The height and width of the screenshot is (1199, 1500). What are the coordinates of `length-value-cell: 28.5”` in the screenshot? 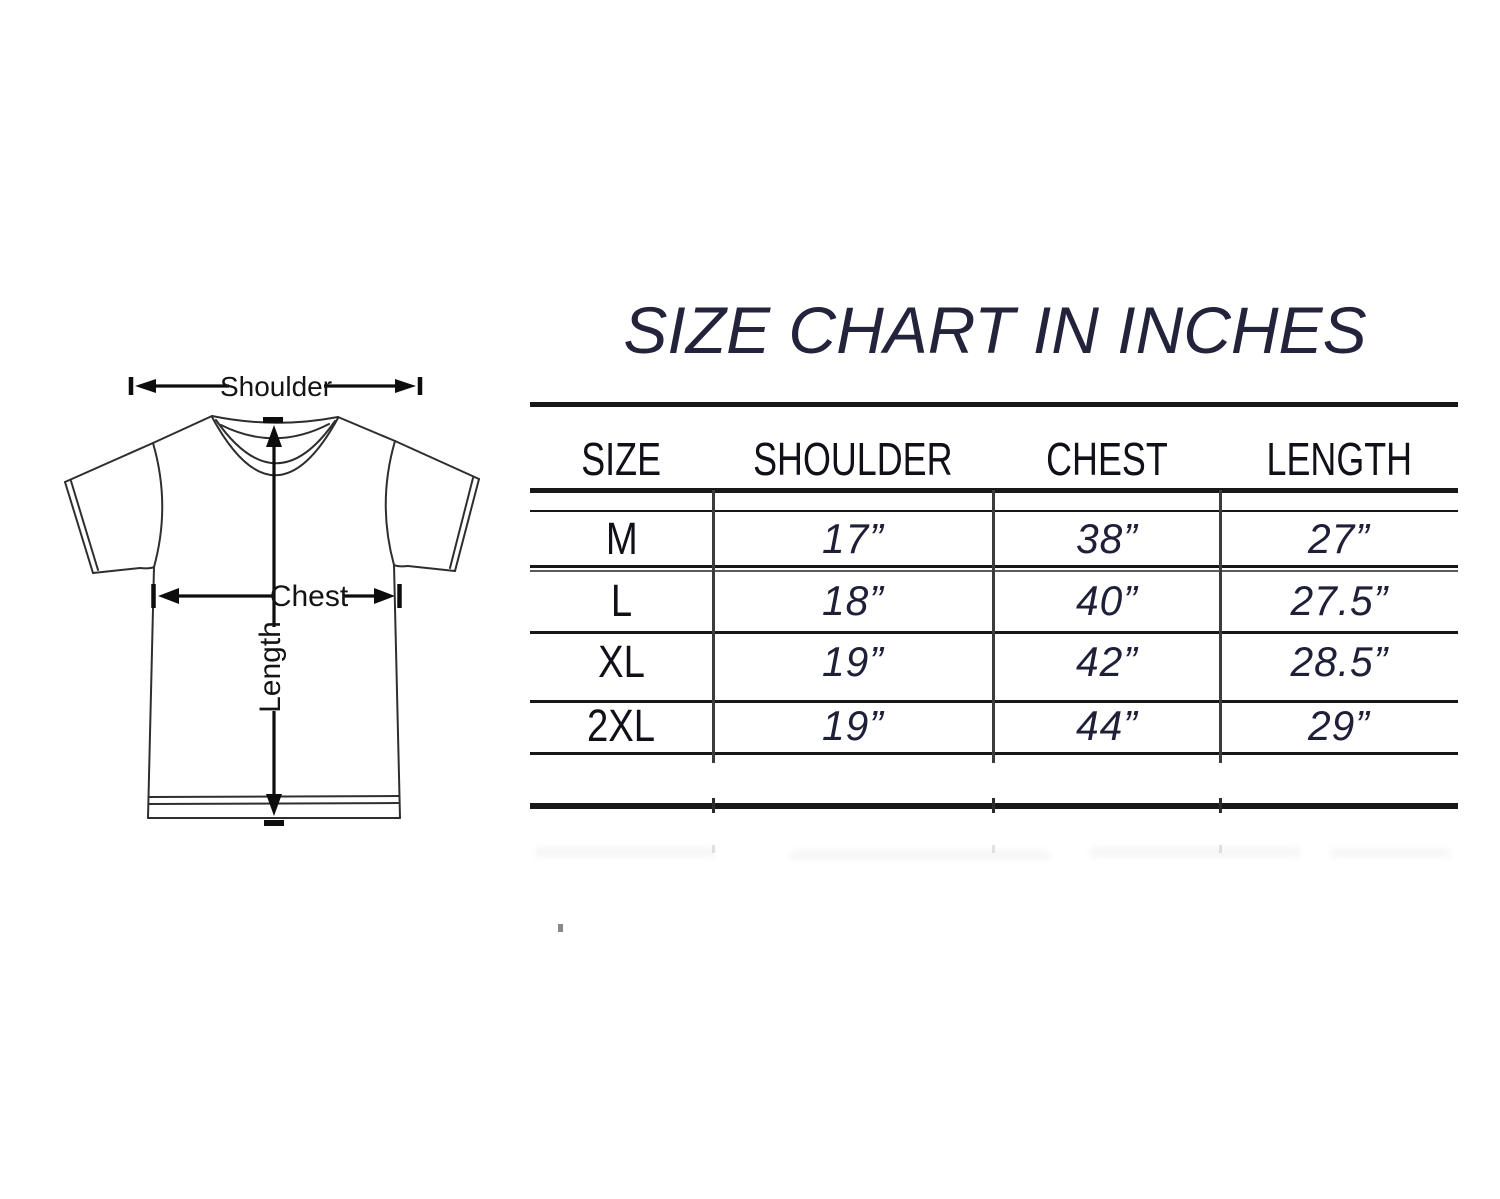 It's located at (1339, 661).